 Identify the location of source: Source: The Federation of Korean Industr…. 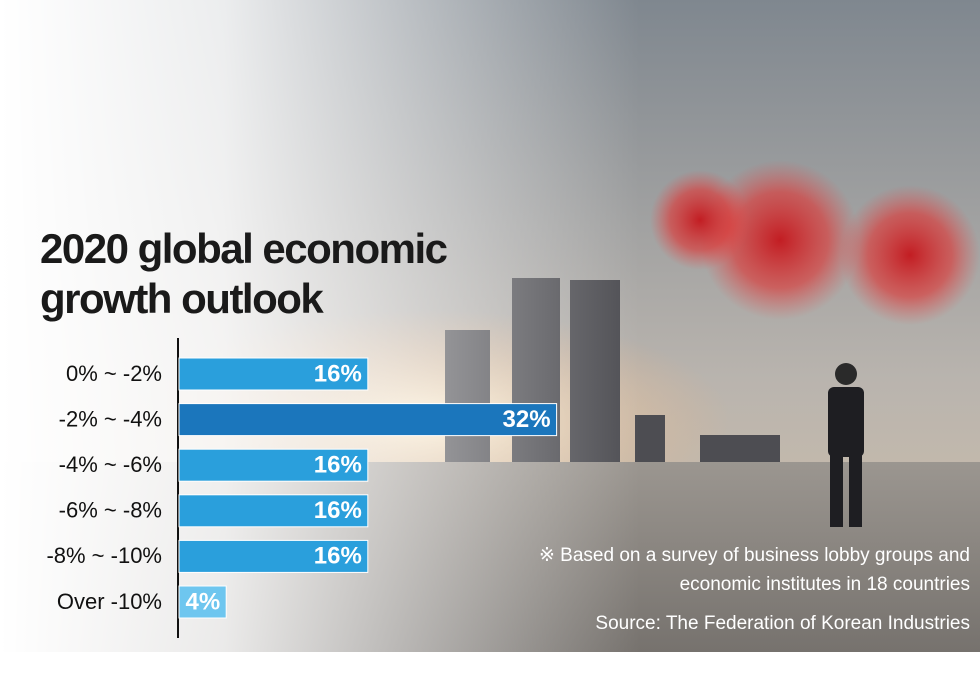
(782, 623).